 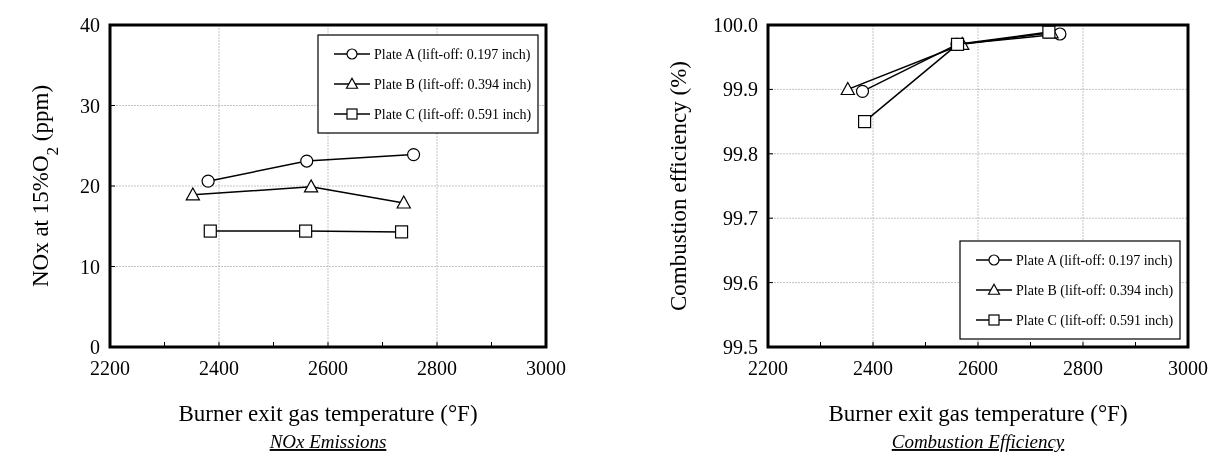 I want to click on y-tick-label: 0, so click(x=95, y=347).